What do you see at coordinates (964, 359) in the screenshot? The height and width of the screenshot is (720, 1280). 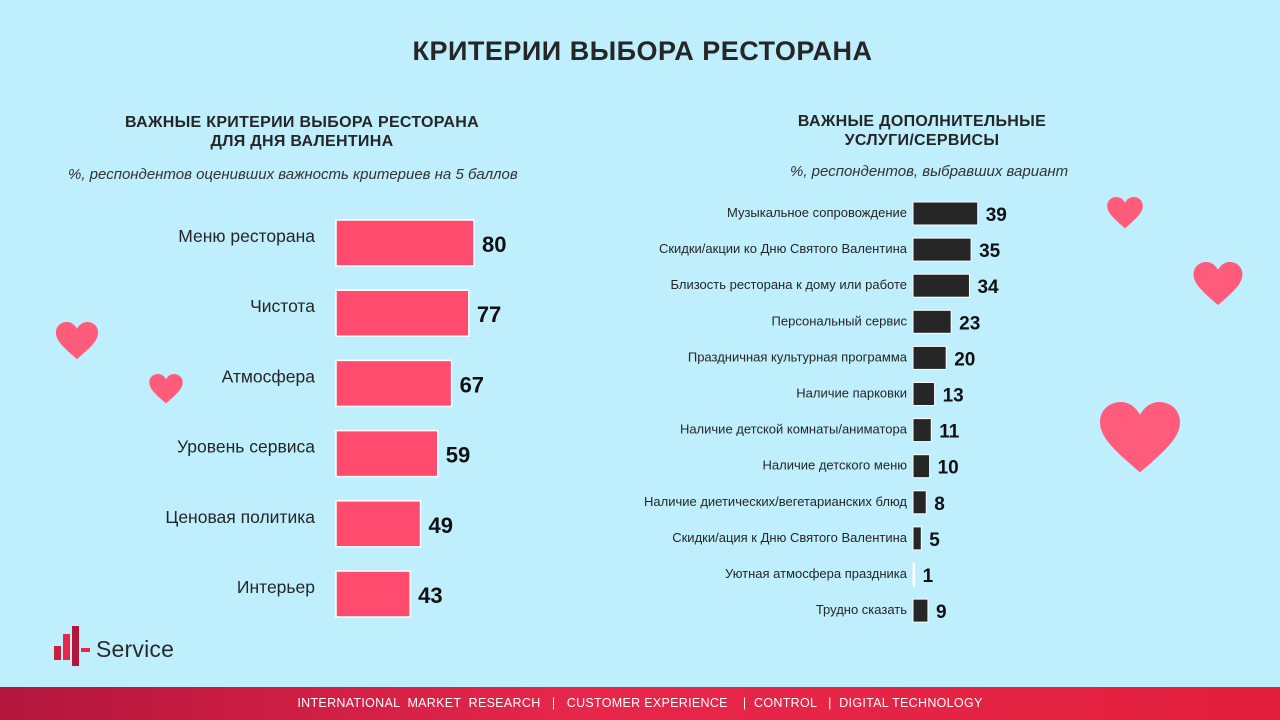 I see `data-label: 20` at bounding box center [964, 359].